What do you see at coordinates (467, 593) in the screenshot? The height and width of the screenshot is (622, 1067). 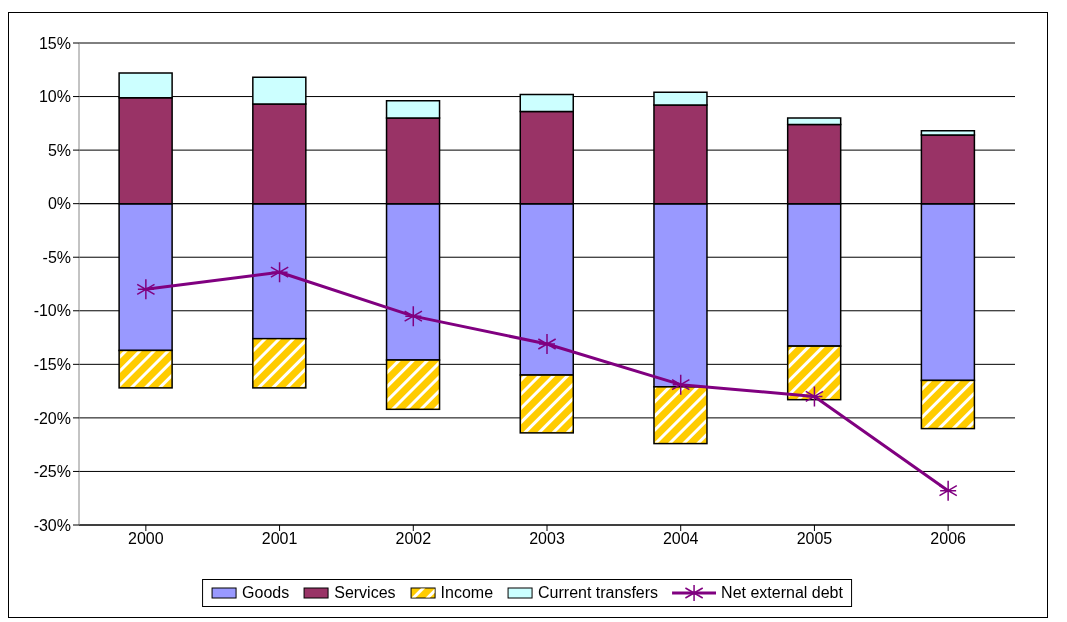 I see `legend-label: Income` at bounding box center [467, 593].